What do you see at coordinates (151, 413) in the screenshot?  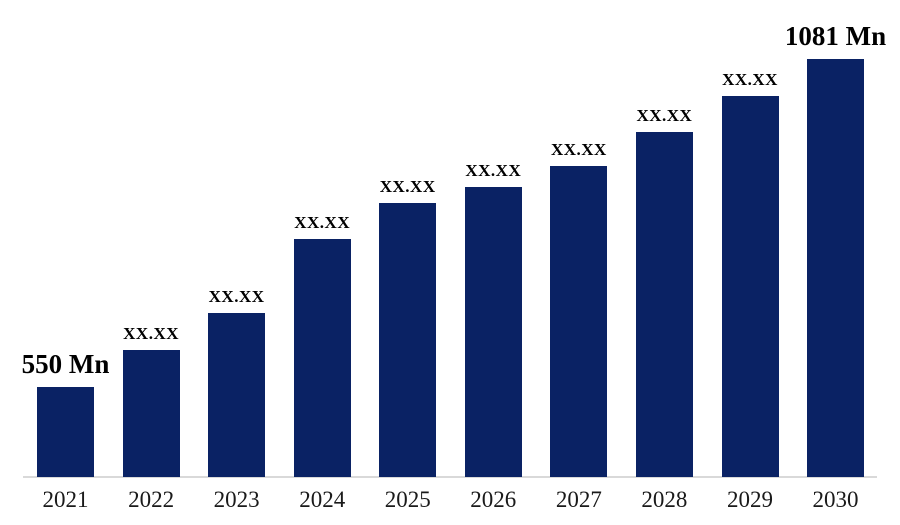 I see `bar-2022` at bounding box center [151, 413].